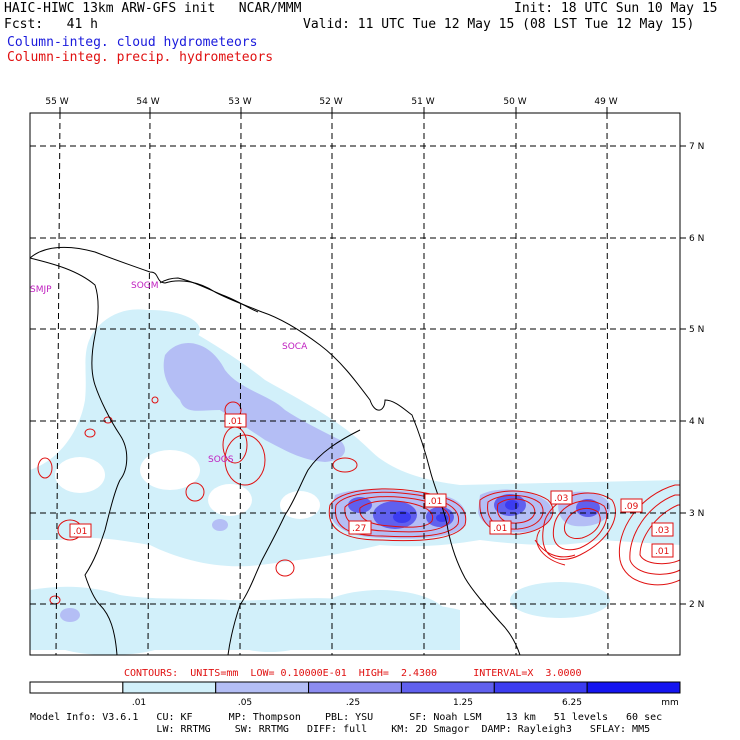  Describe the element at coordinates (56, 102) in the screenshot. I see `lon-label: 55 W` at that location.